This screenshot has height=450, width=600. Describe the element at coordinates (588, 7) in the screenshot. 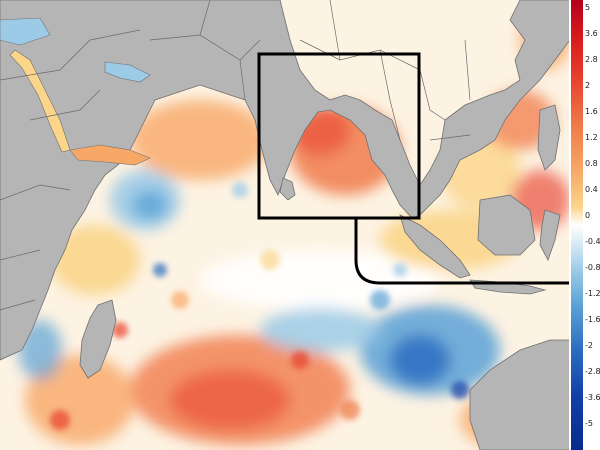

I see `colorbar-tick: 5` at that location.